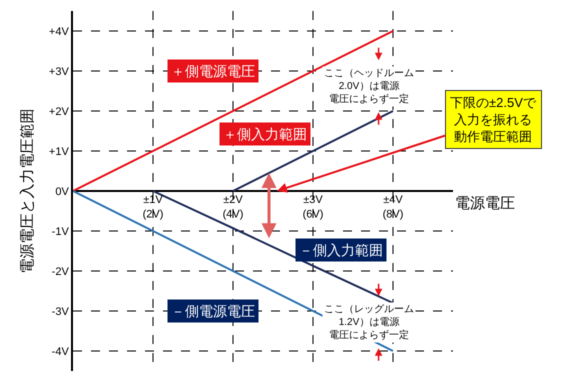 Image resolution: width=583 pixels, height=372 pixels. What do you see at coordinates (59, 32) in the screenshot?
I see `y-tick-label: +4V` at bounding box center [59, 32].